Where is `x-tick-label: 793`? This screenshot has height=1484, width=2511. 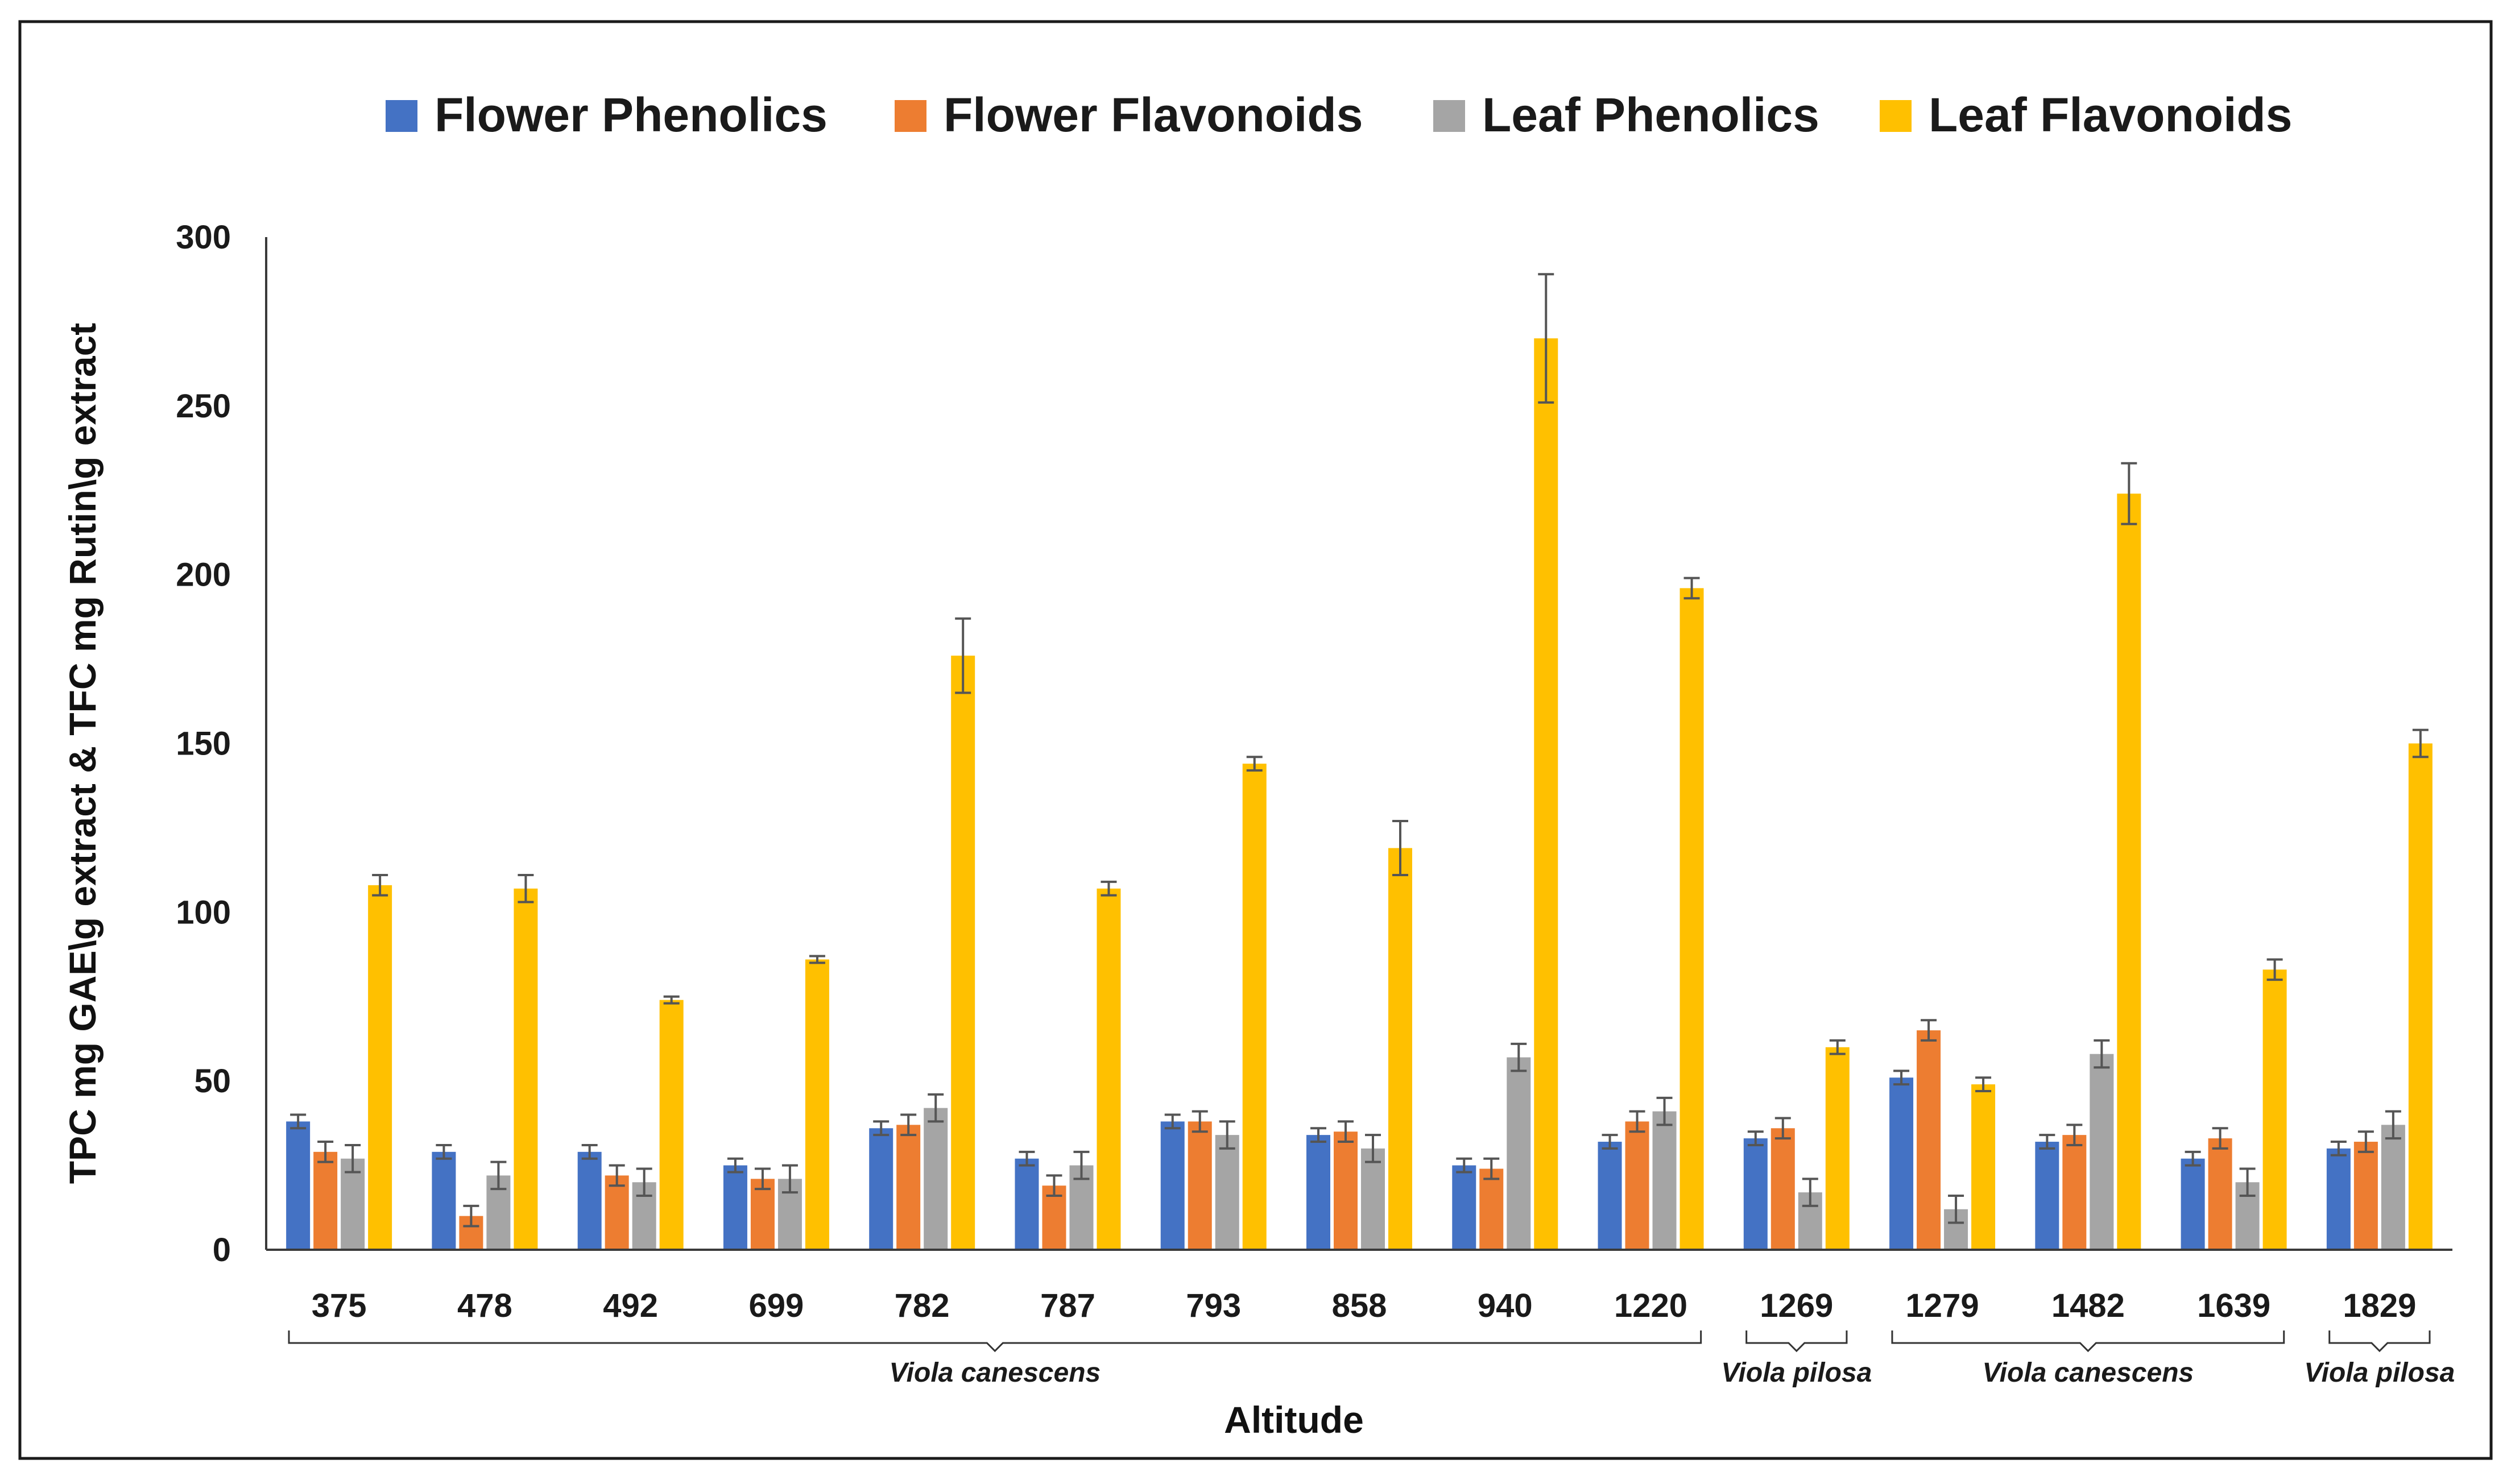
x-tick-label: 793 is located at coordinates (1214, 1305).